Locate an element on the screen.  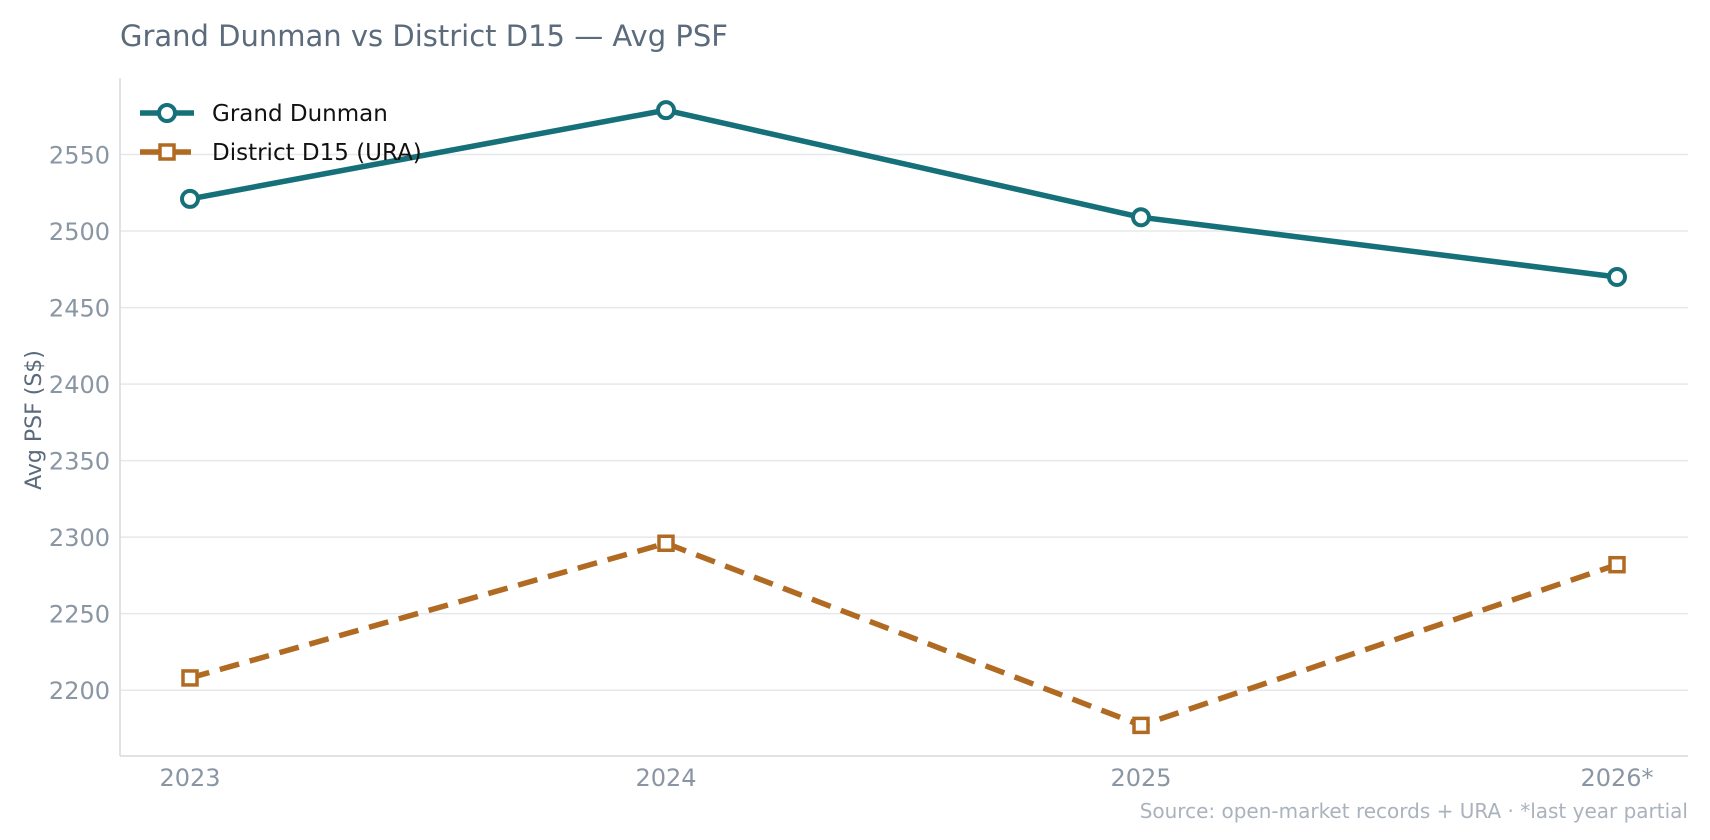
y-tick-2550: 2550 is located at coordinates (79, 156).